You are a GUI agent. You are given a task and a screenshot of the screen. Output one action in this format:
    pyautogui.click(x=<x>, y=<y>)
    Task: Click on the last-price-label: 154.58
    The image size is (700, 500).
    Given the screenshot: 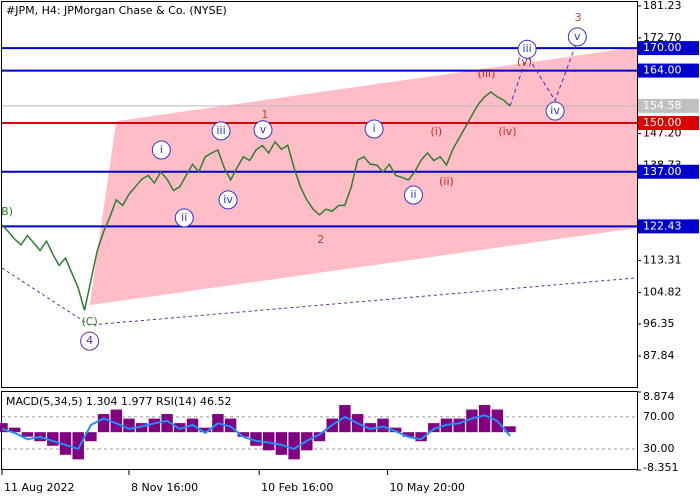 What is the action you would take?
    pyautogui.click(x=662, y=105)
    